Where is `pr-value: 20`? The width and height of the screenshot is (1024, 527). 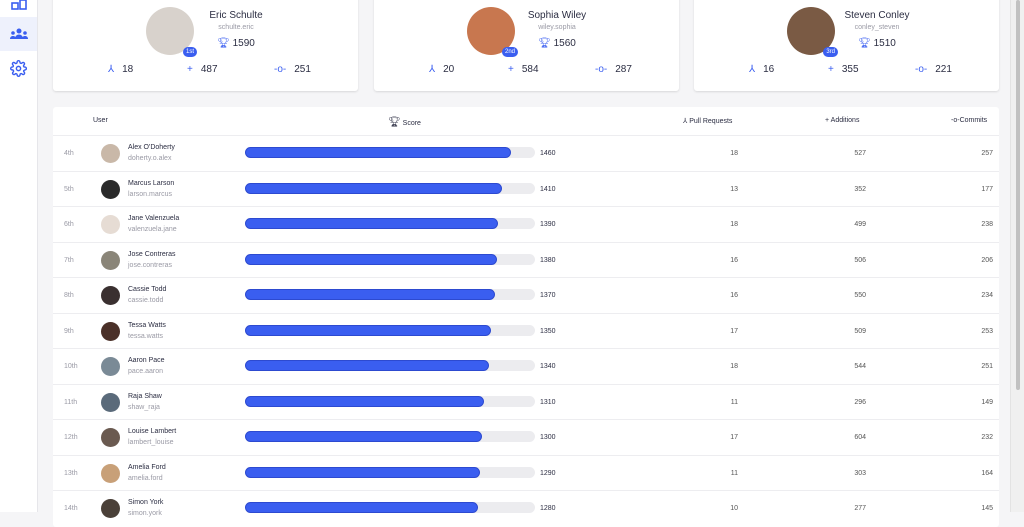
pr-value: 20 is located at coordinates (449, 69).